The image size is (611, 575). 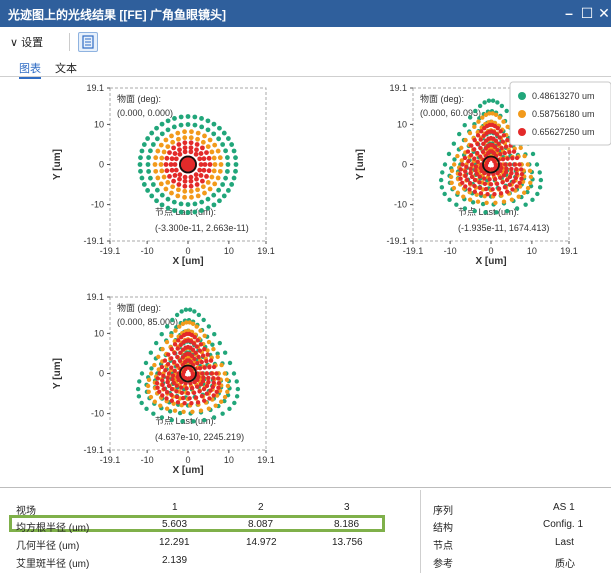 What do you see at coordinates (99, 124) in the screenshot?
I see `y-tick-label: 10` at bounding box center [99, 124].